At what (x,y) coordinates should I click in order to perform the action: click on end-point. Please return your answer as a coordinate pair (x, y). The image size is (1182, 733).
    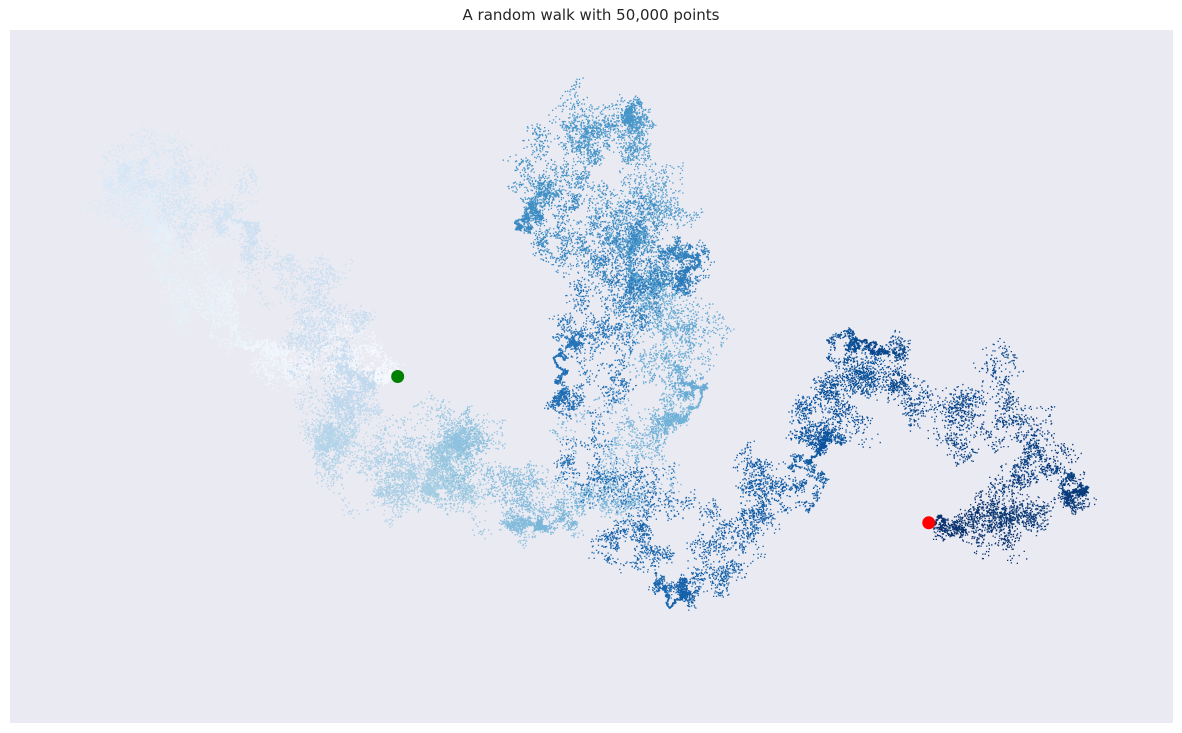
    Looking at the image, I should click on (929, 523).